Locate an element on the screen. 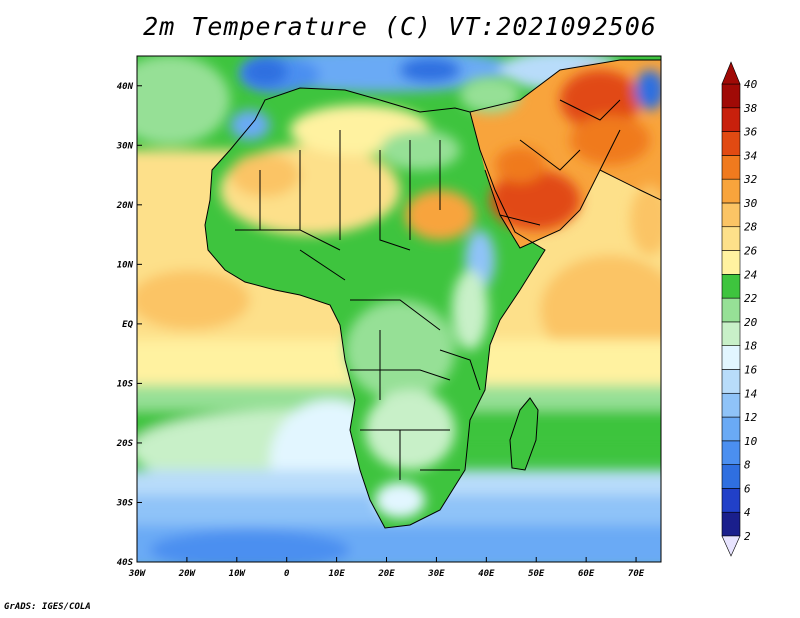 This screenshot has width=800, height=618. colorbar-label: 16 is located at coordinates (751, 369).